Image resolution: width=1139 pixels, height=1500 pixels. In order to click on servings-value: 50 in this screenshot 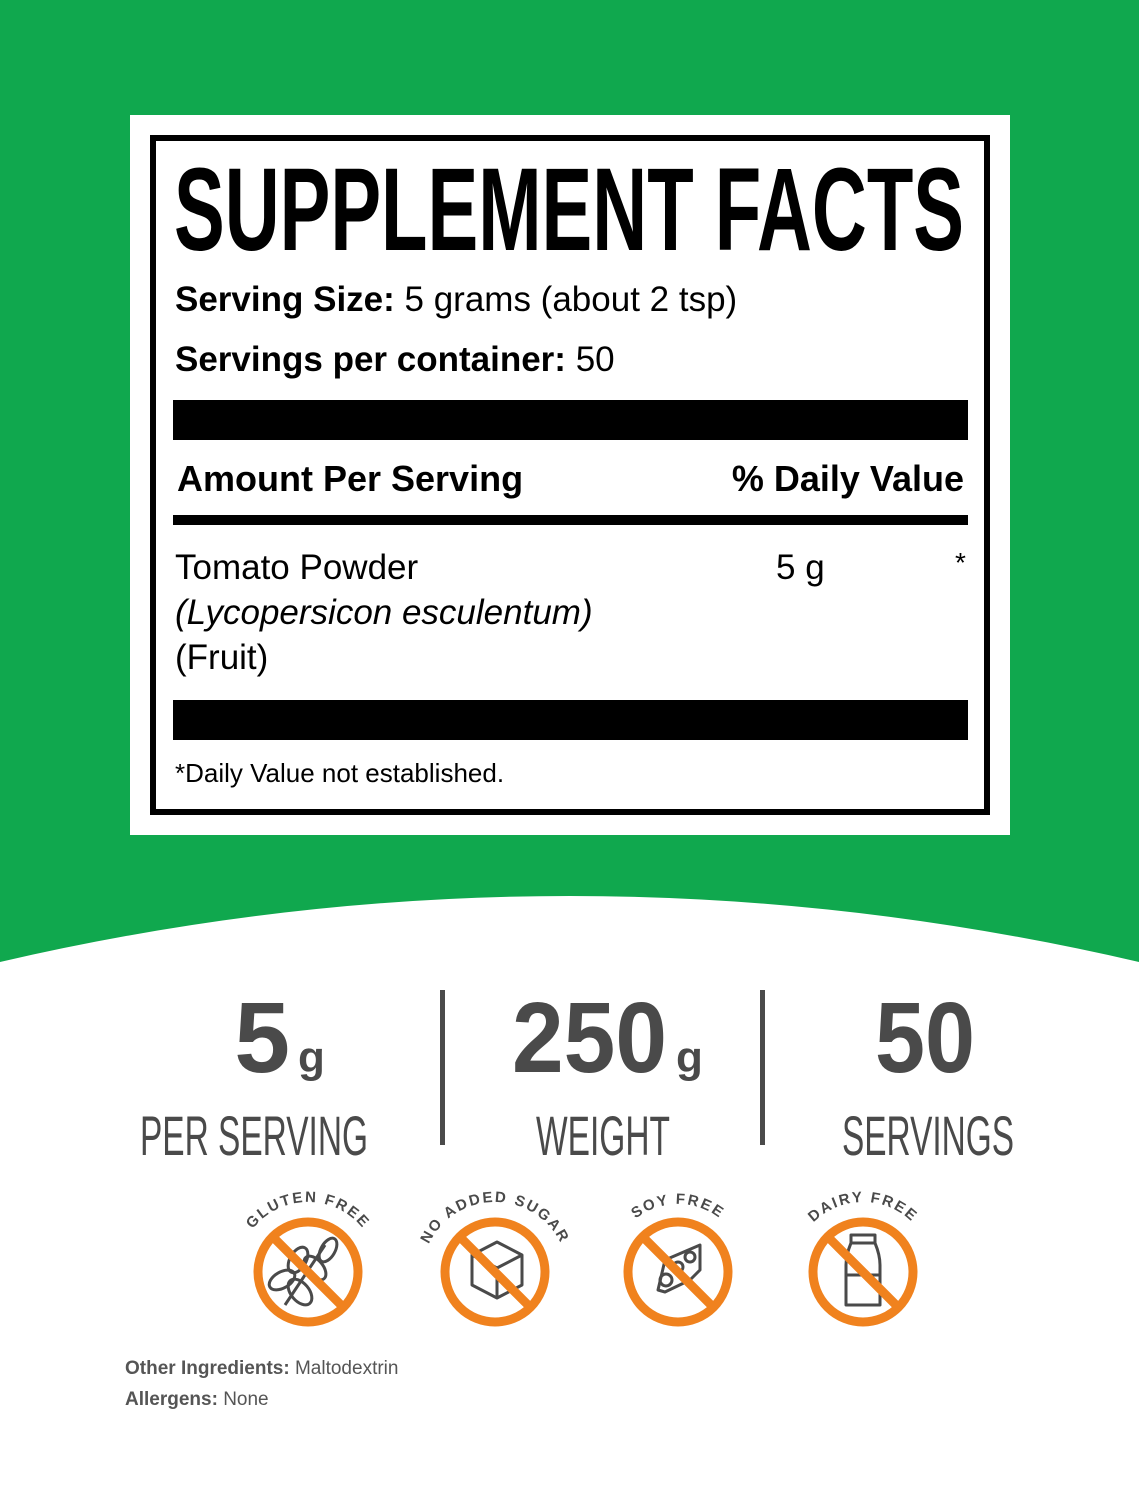, I will do `click(595, 359)`.